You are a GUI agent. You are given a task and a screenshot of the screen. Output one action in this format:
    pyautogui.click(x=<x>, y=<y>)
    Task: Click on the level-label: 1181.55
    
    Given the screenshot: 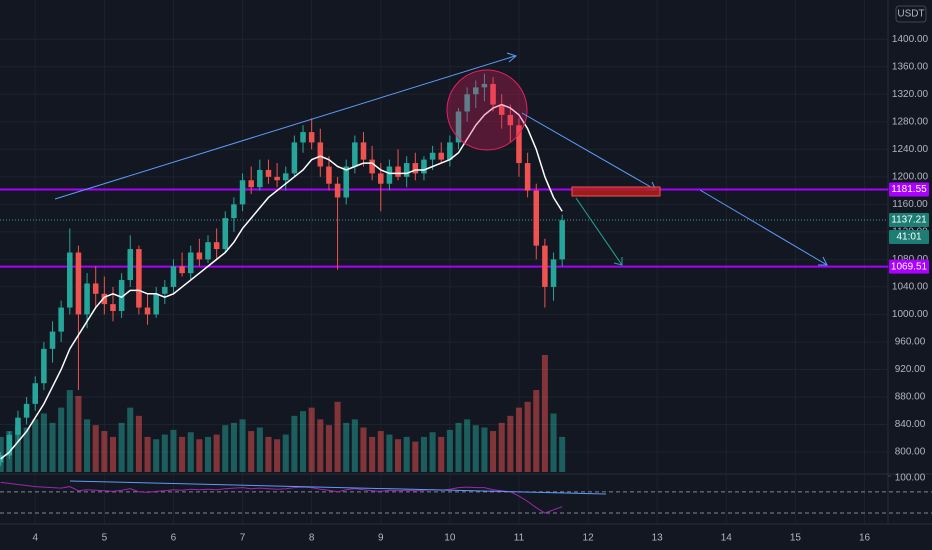 What is the action you would take?
    pyautogui.click(x=909, y=189)
    